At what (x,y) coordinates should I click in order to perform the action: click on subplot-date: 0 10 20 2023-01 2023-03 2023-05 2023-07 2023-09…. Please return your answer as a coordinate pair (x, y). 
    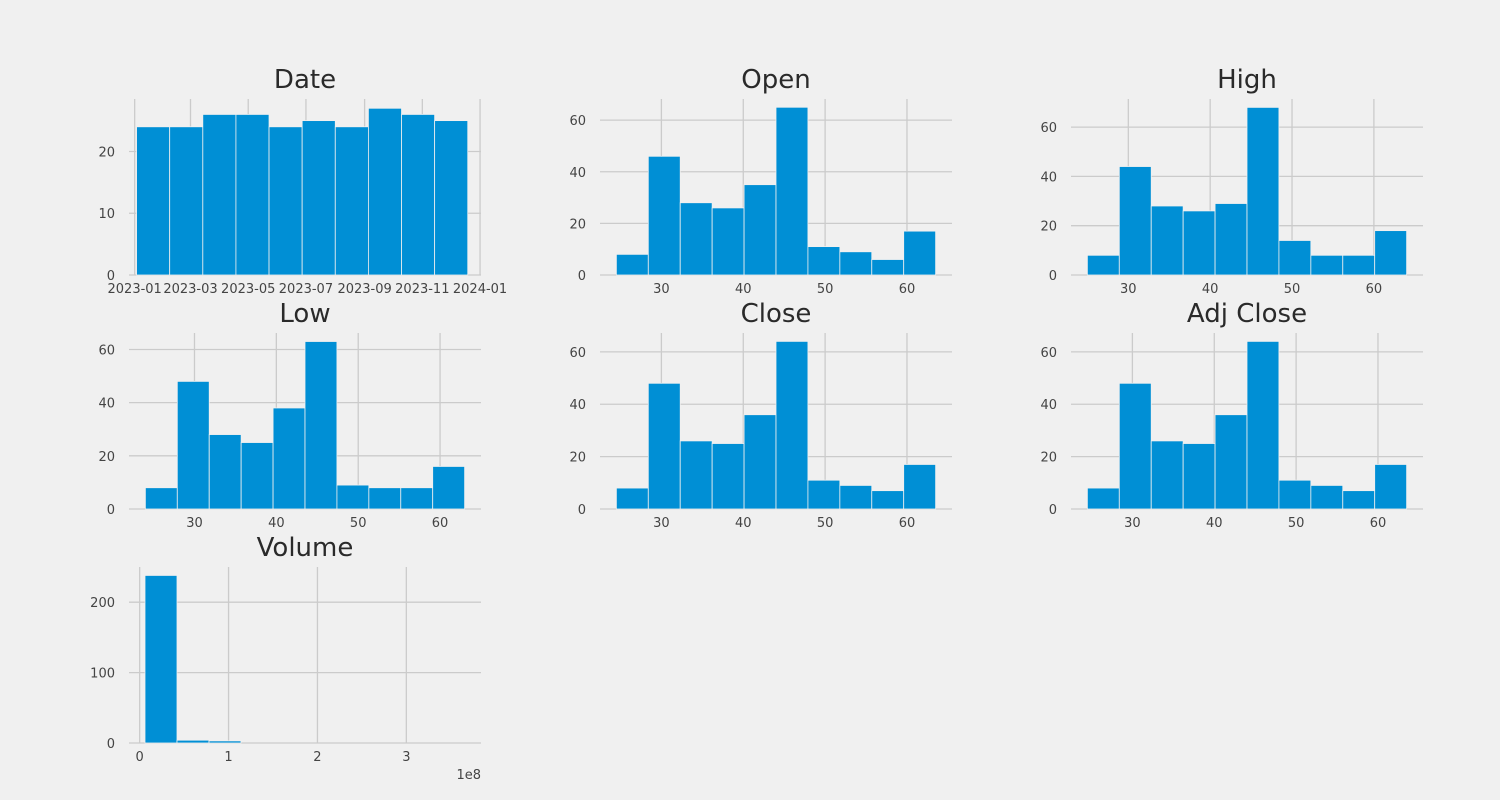
    Looking at the image, I should click on (302, 181).